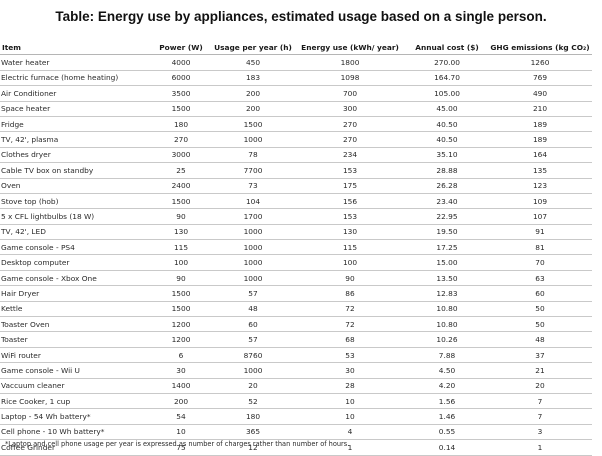  I want to click on cell-energy-use: 10, so click(350, 401).